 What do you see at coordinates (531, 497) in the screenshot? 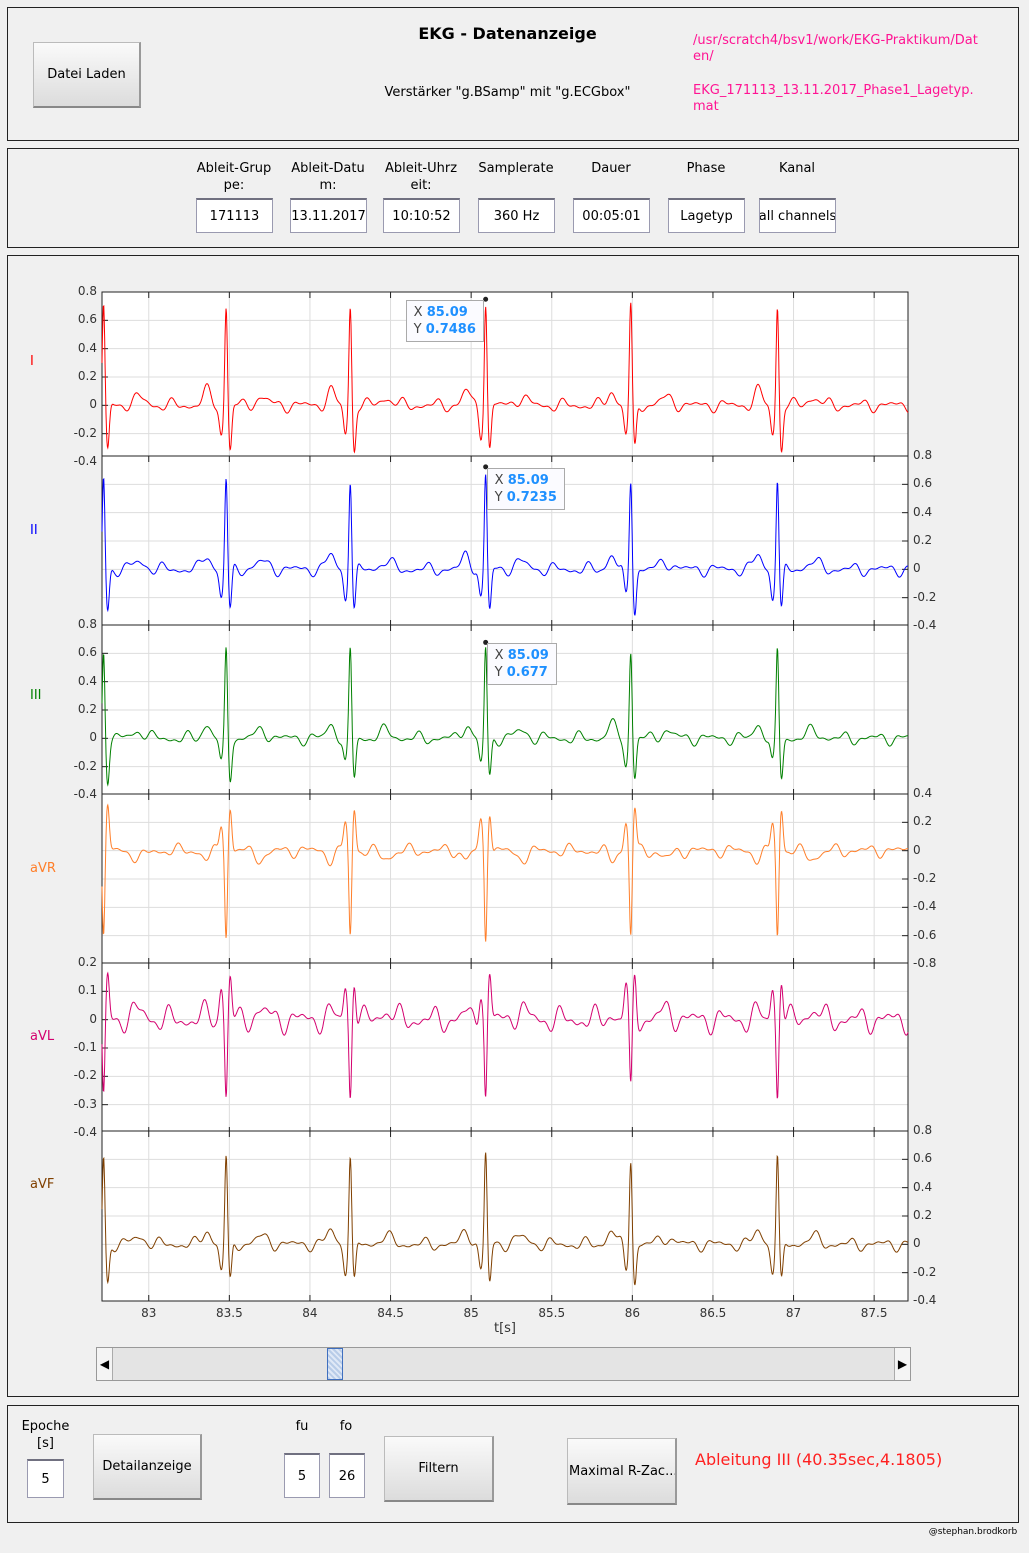
I see `datatip-y-value: 0.7235` at bounding box center [531, 497].